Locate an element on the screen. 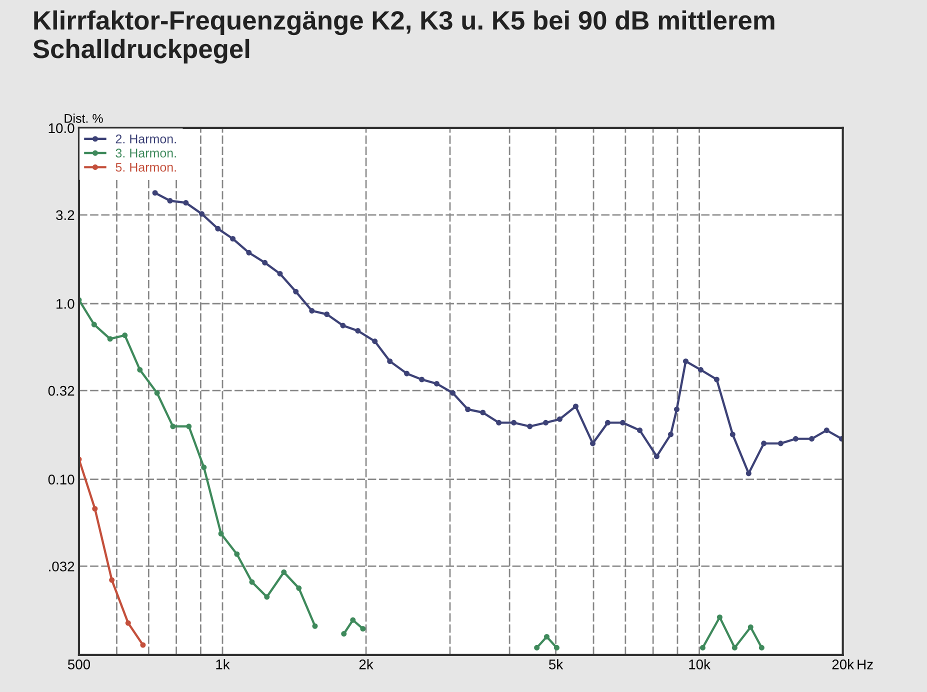 The height and width of the screenshot is (692, 927). x-tick-label: 2k is located at coordinates (366, 664).